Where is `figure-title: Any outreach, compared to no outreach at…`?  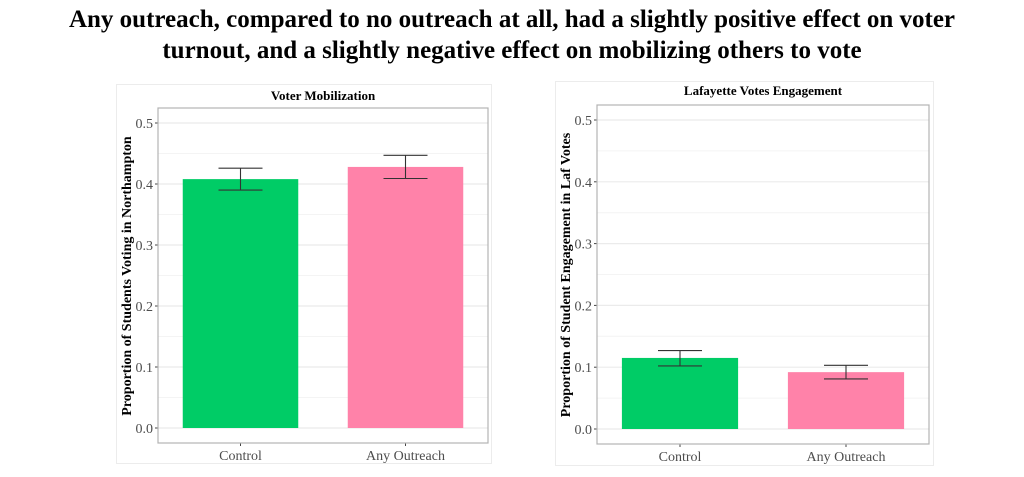 figure-title: Any outreach, compared to no outreach at… is located at coordinates (512, 35).